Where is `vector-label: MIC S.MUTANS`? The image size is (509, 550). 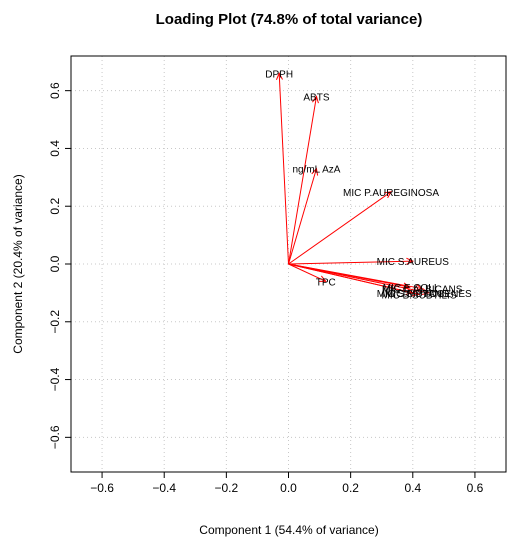
vector-label: MIC S.MUTANS is located at coordinates (413, 294).